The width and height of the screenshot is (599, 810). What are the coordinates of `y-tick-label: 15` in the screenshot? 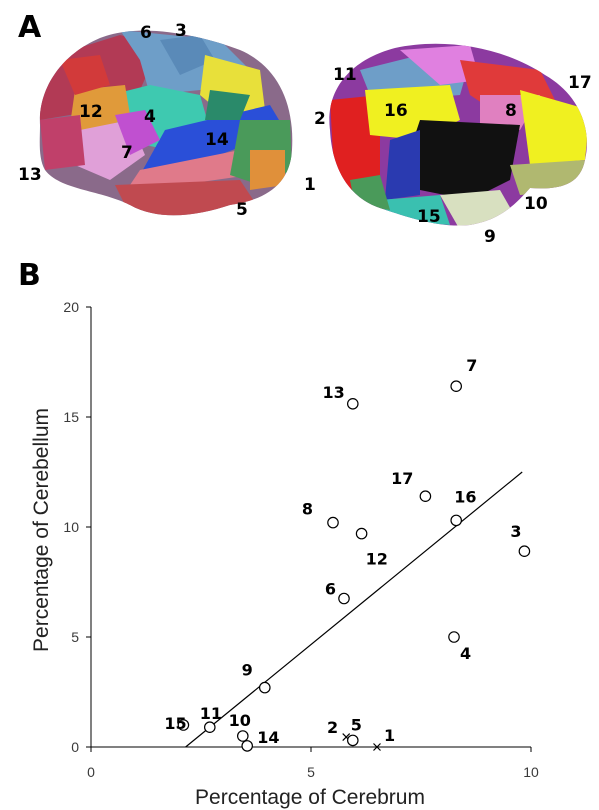 It's located at (71, 417).